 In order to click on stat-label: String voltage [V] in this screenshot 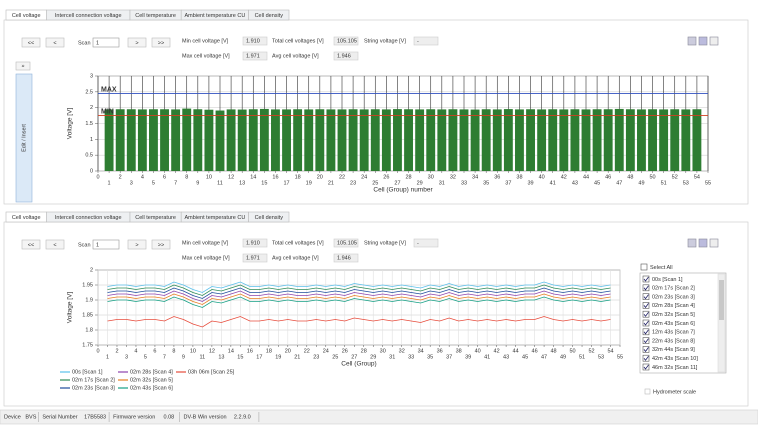, I will do `click(385, 243)`.